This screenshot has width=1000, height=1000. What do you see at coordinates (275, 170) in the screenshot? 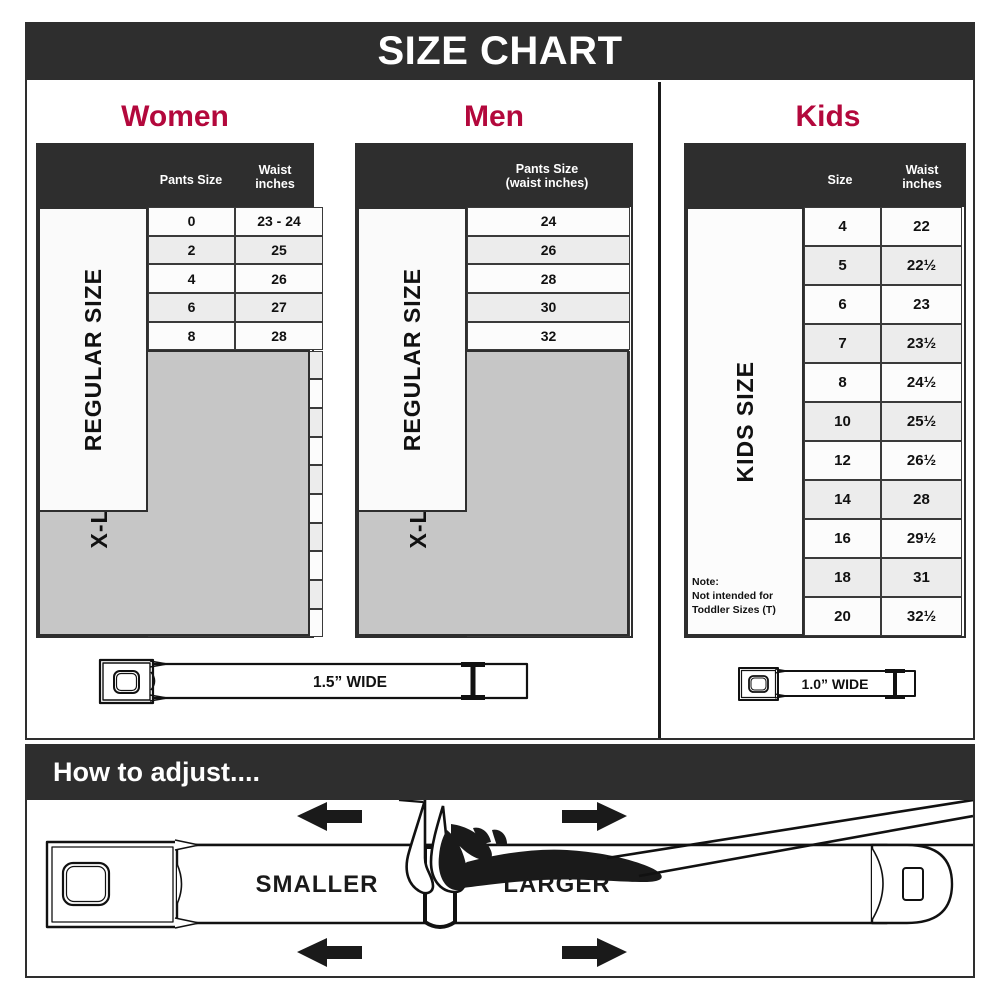
I see `women-col-header-waist-line1: Waist` at bounding box center [275, 170].